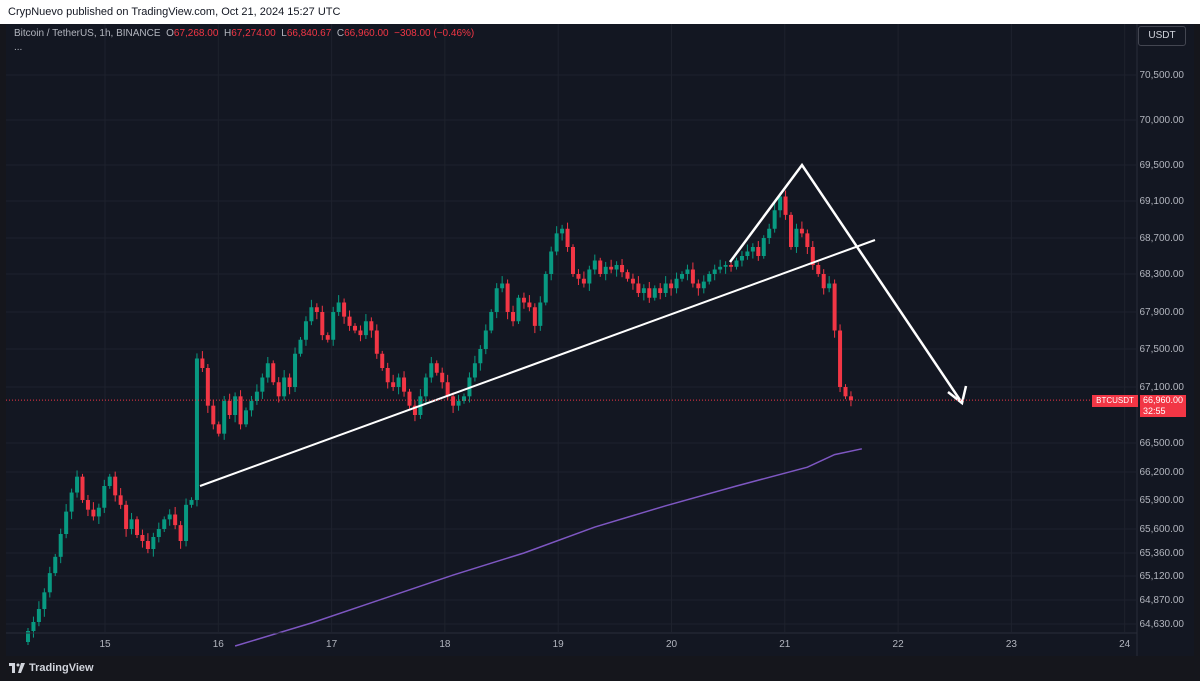 The height and width of the screenshot is (681, 1200). I want to click on time-tick-label: 16, so click(219, 644).